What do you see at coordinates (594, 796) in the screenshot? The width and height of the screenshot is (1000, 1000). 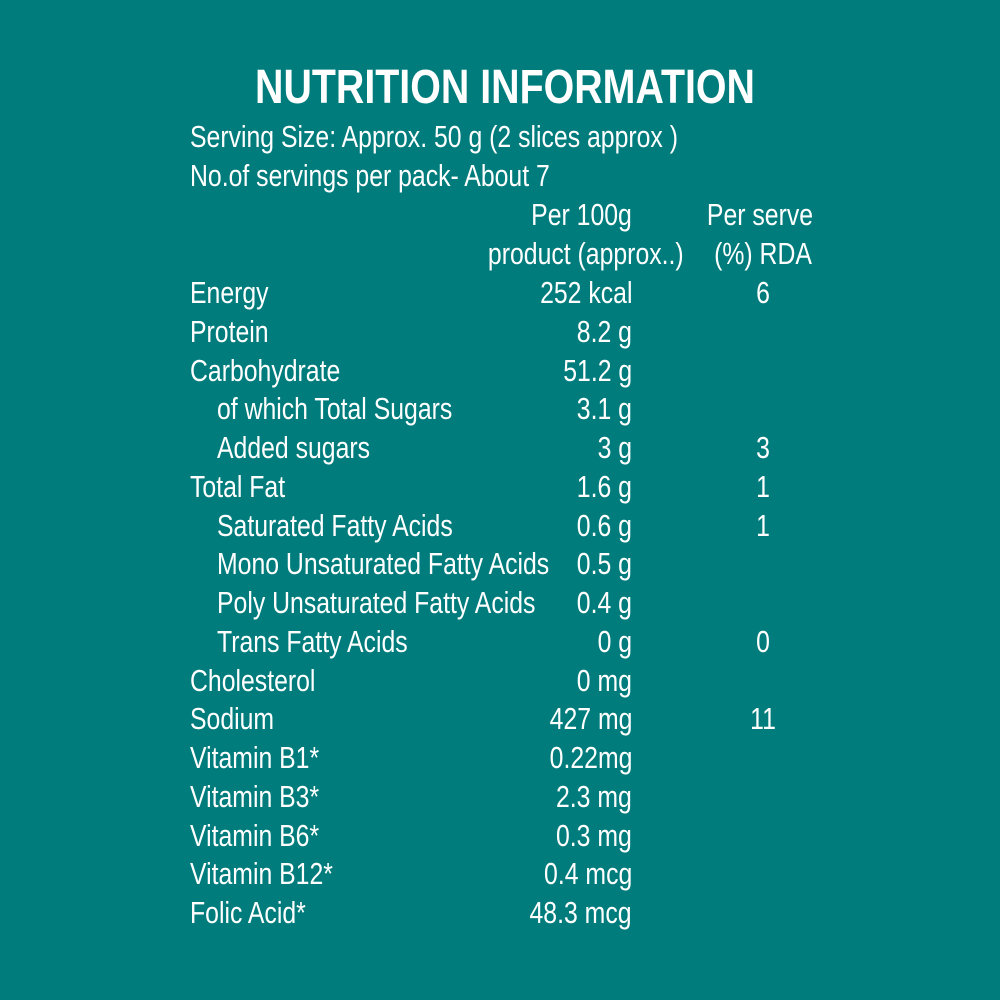 I see `per100-value: 2.3 mg` at bounding box center [594, 796].